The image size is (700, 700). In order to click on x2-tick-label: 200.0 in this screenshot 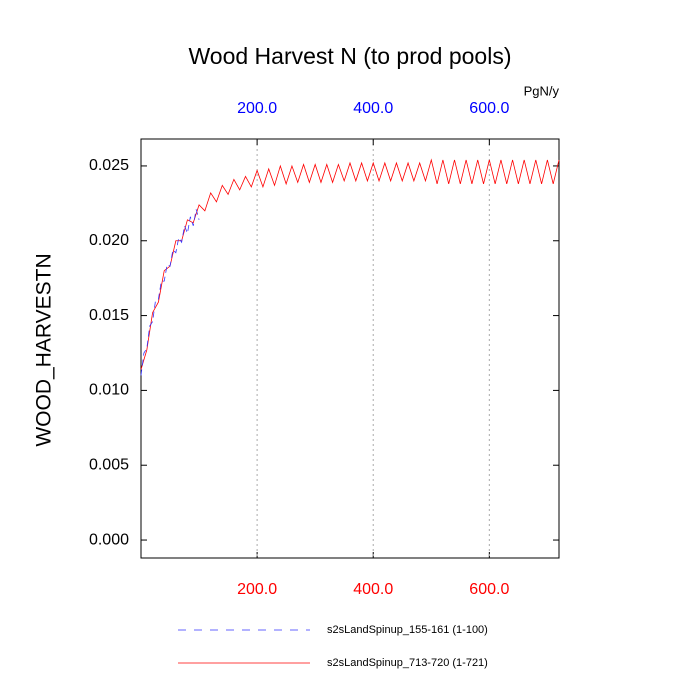, I will do `click(257, 108)`.